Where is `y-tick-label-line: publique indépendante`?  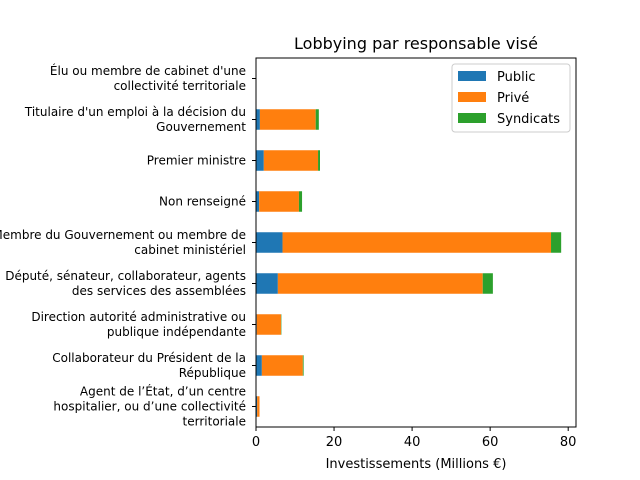 y-tick-label-line: publique indépendante is located at coordinates (176, 332).